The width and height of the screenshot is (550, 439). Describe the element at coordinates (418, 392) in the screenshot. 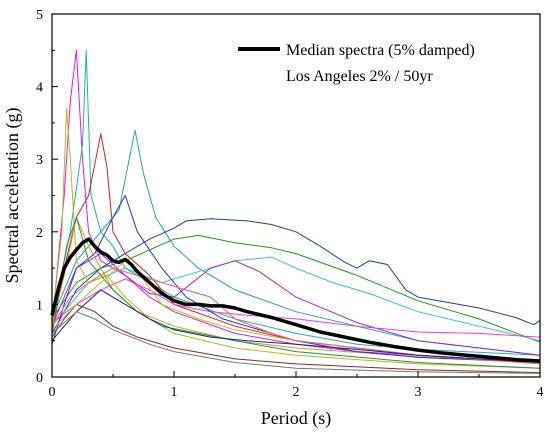

I see `x-tick-label: 3` at that location.